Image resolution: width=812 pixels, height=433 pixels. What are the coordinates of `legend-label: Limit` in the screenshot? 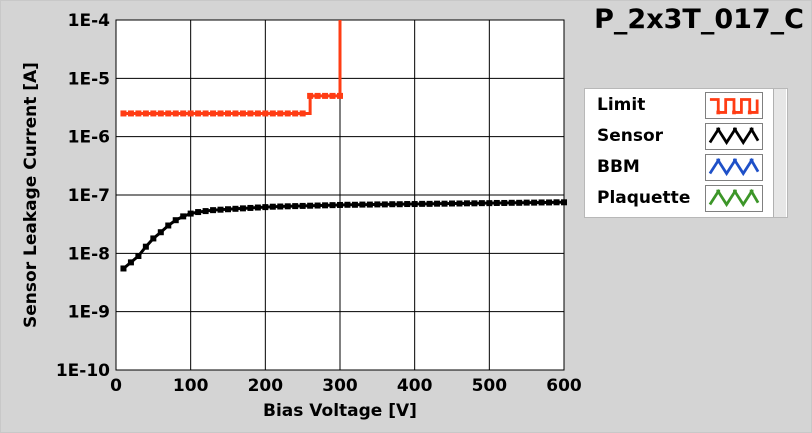 It's located at (621, 105).